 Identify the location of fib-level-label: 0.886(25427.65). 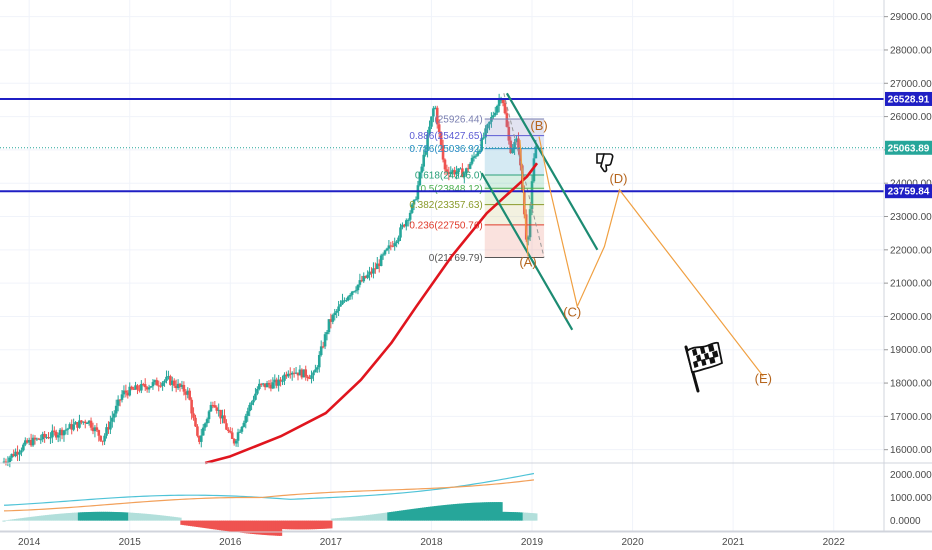
(445, 136).